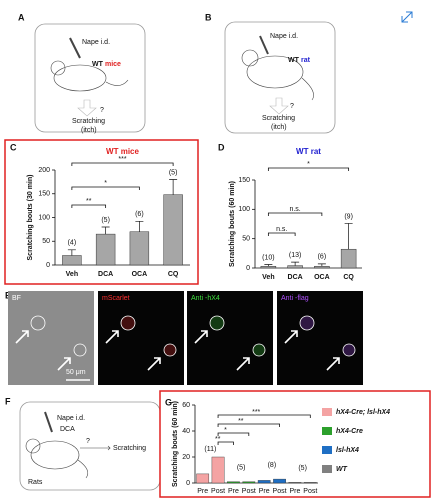 This screenshot has width=433, height=499. What do you see at coordinates (348, 216) in the screenshot?
I see `n-label: (9)` at bounding box center [348, 216].